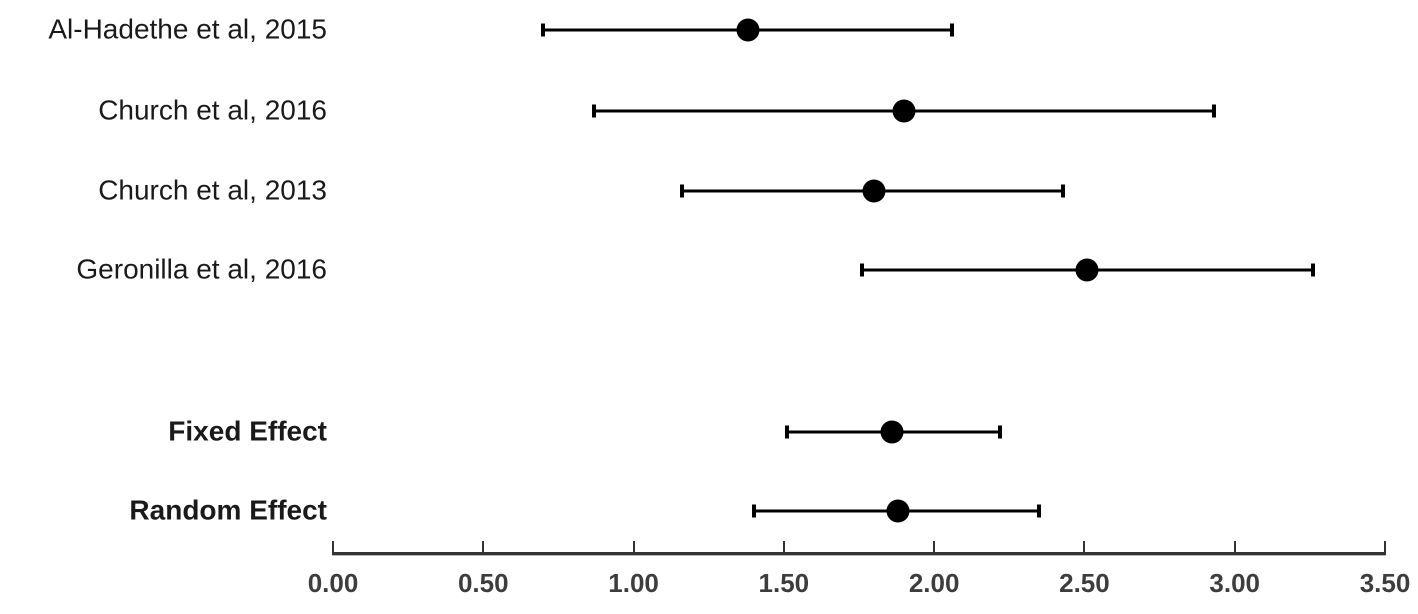  I want to click on row-label: Church et al, 2016, so click(212, 110).